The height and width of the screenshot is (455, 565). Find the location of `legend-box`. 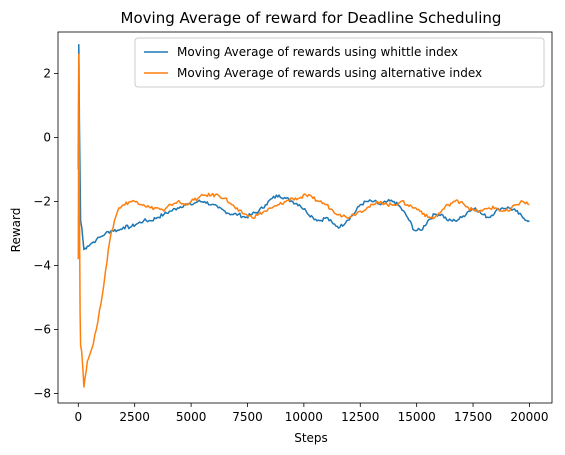

legend-box is located at coordinates (339, 62).